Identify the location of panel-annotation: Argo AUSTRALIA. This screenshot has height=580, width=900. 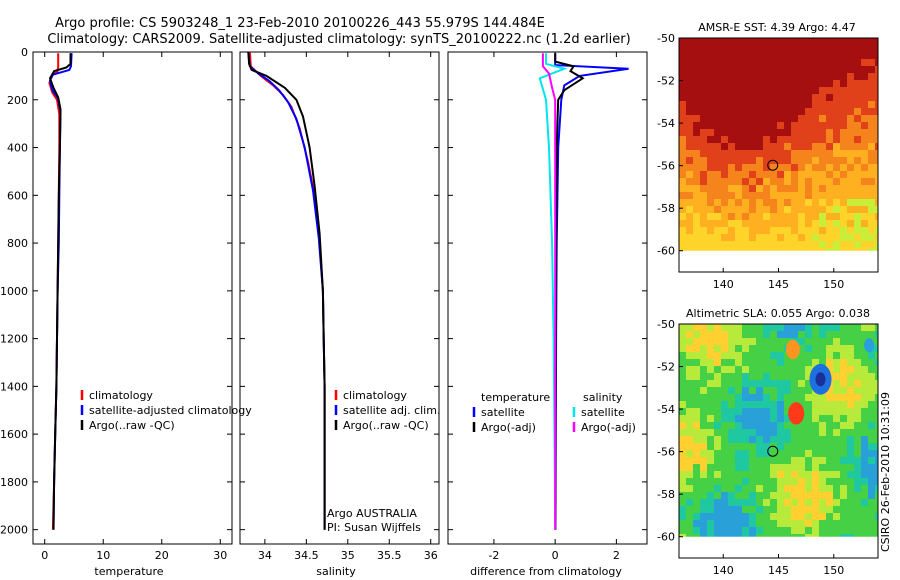
(372, 513).